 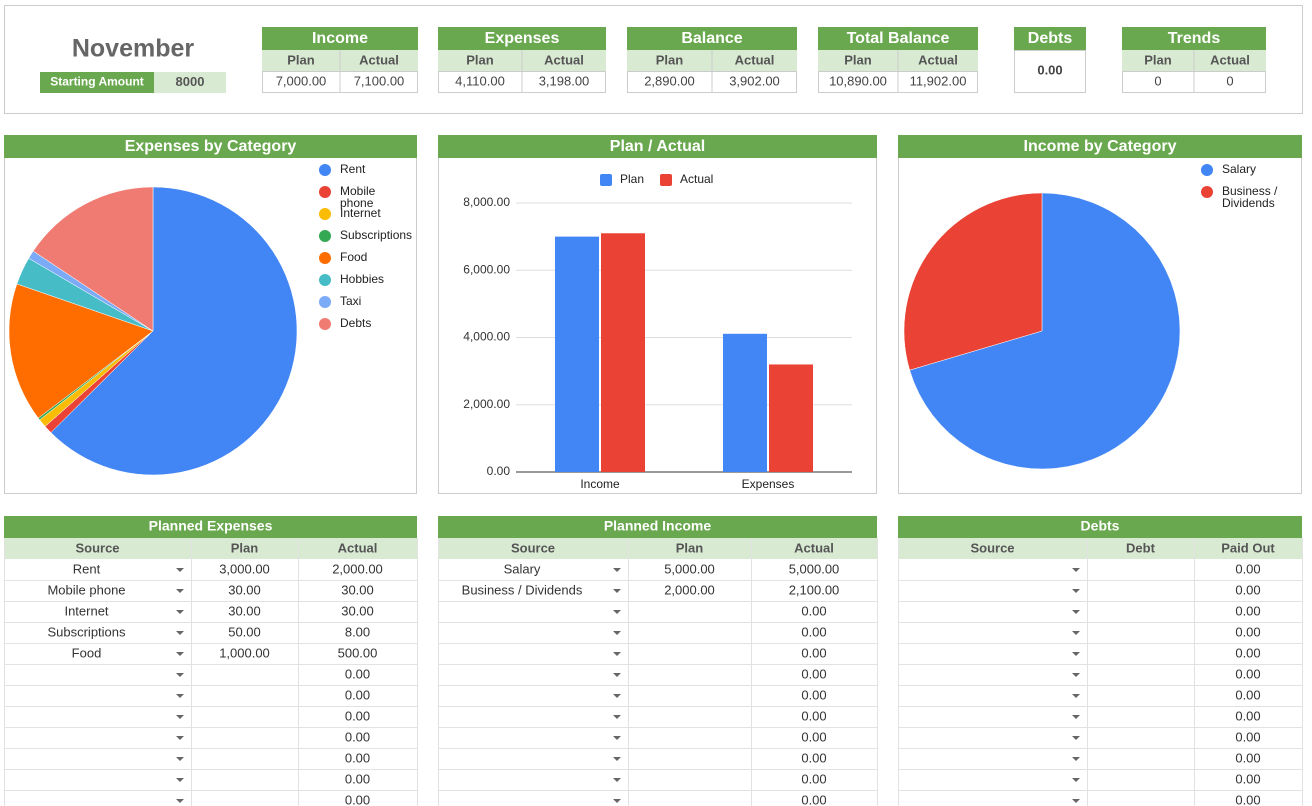 What do you see at coordinates (97, 82) in the screenshot?
I see `starting-amount-label: Starting Amount` at bounding box center [97, 82].